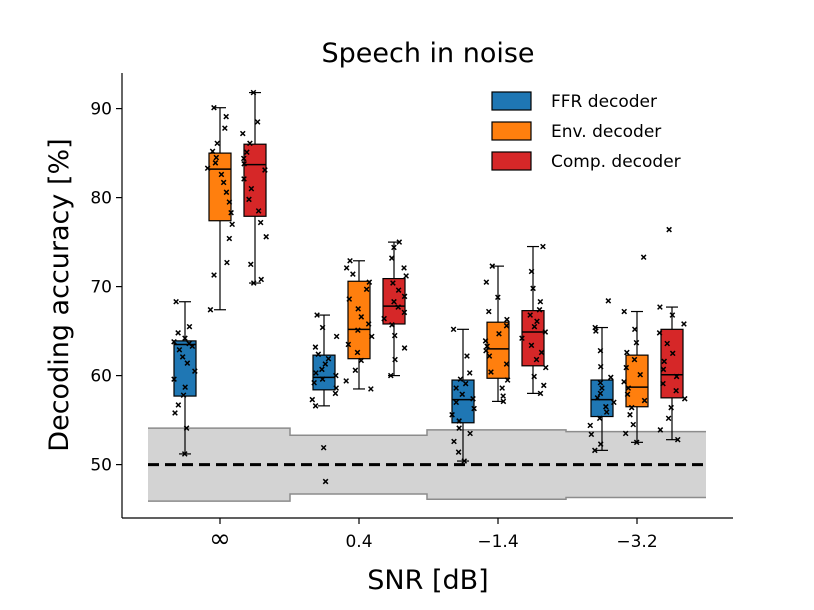 The image size is (814, 610). Describe the element at coordinates (427, 580) in the screenshot. I see `x-axis-label: SNR [dB]` at that location.